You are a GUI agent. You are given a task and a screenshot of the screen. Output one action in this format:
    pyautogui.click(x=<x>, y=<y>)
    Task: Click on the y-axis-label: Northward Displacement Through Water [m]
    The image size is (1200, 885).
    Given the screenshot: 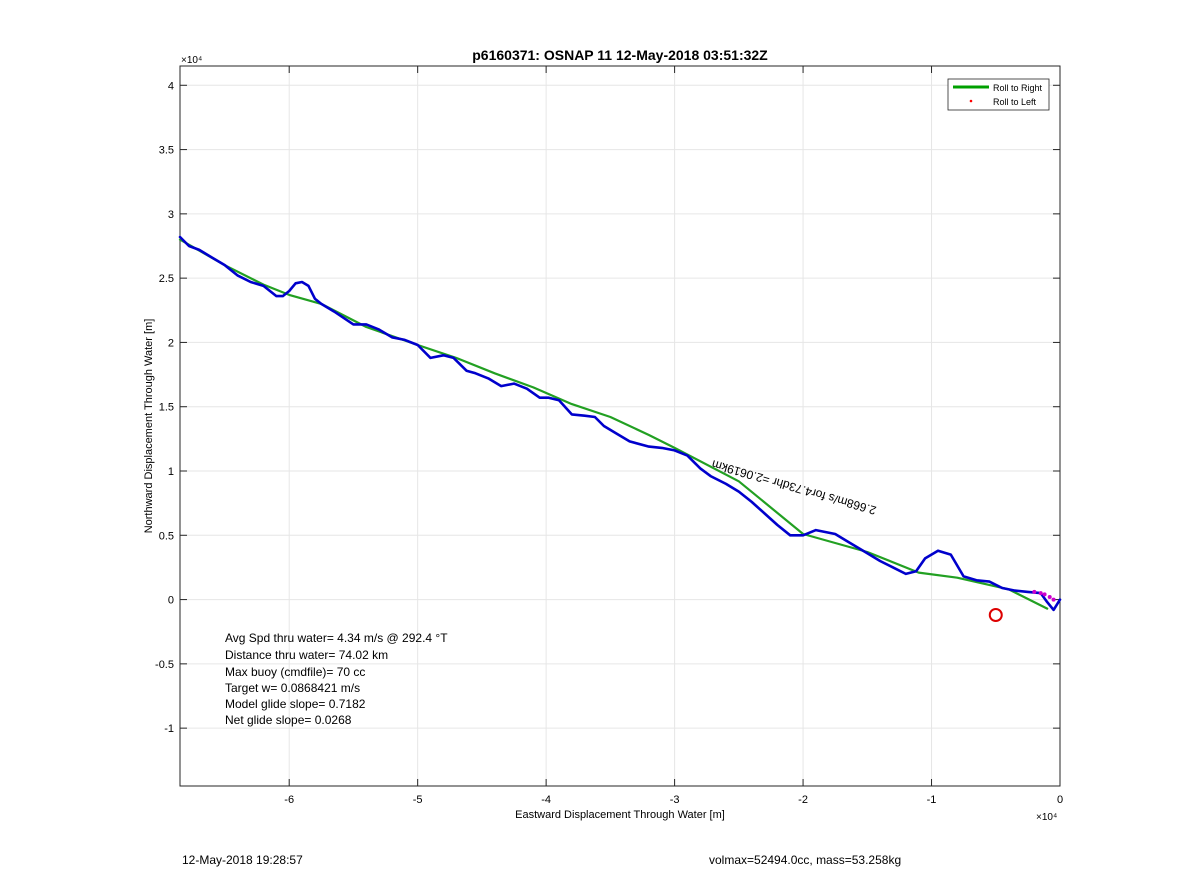 What is the action you would take?
    pyautogui.click(x=149, y=426)
    